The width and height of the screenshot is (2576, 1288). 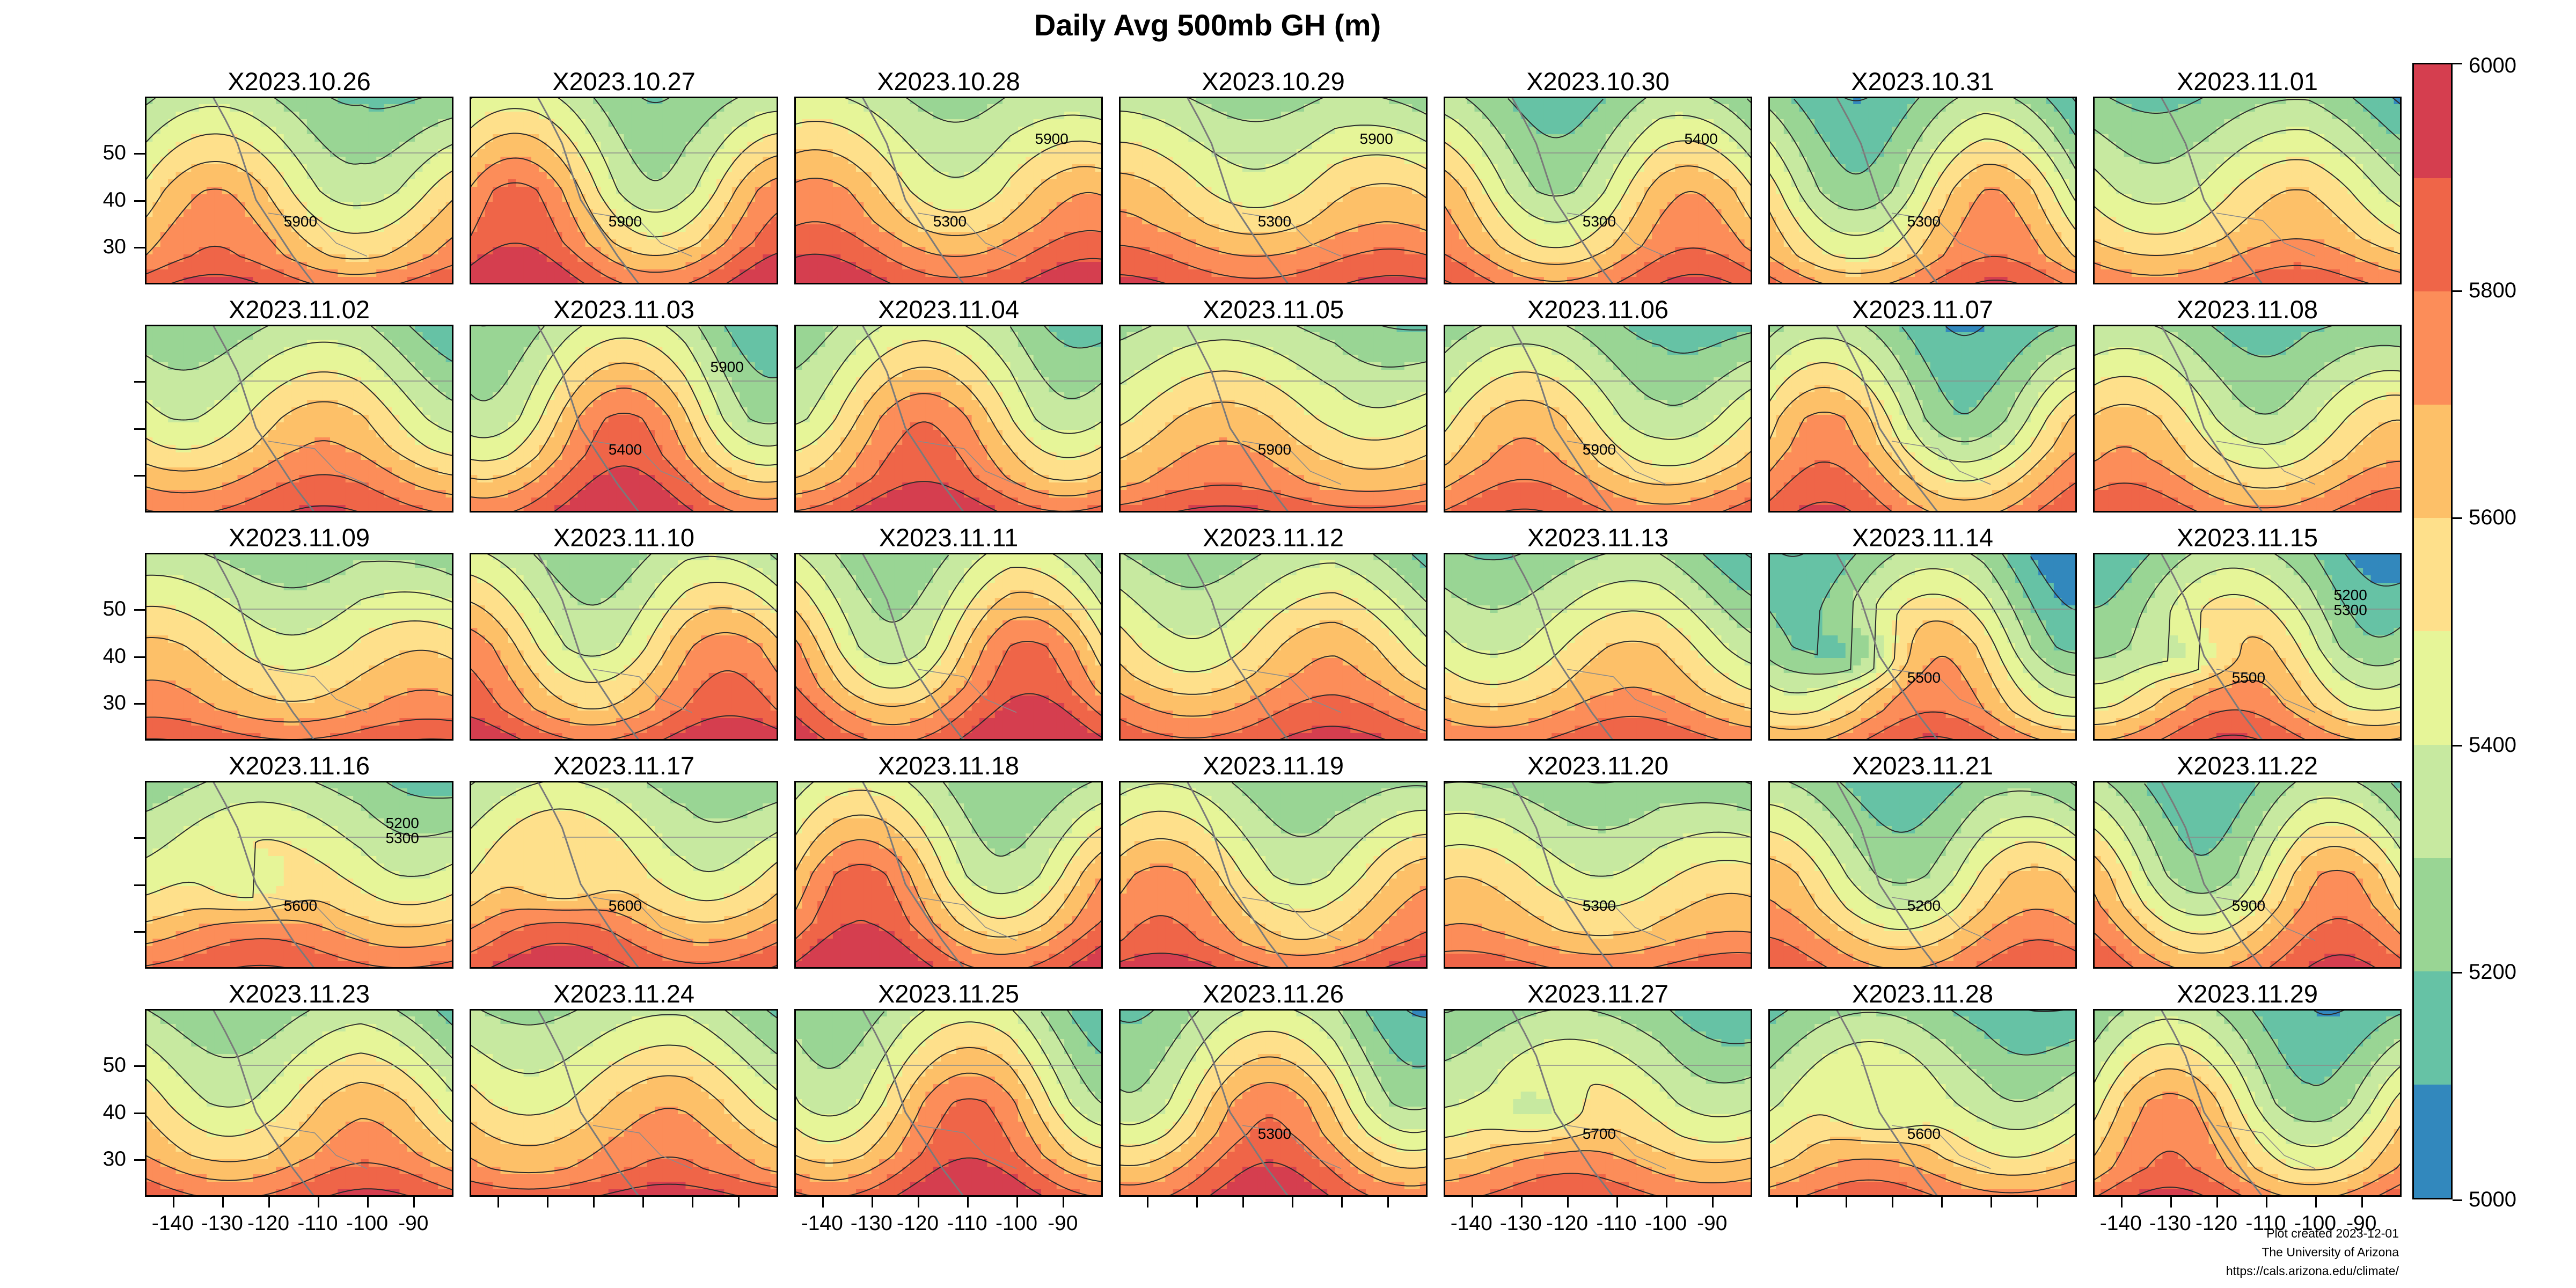 What do you see at coordinates (1598, 81) in the screenshot?
I see `panel-title: X2023.10.30` at bounding box center [1598, 81].